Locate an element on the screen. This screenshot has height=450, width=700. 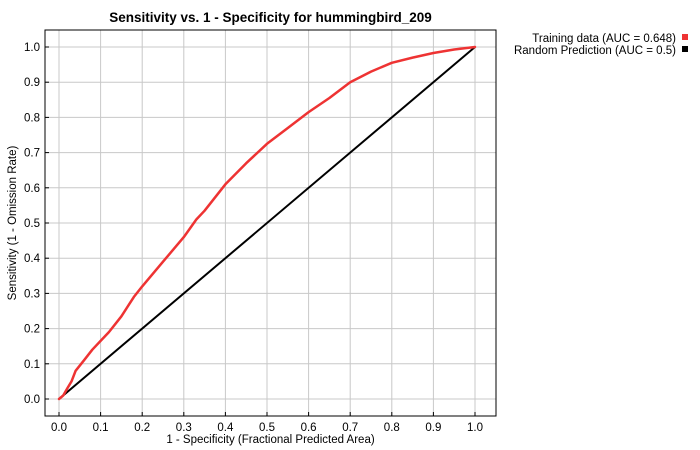
x-tick-label: 0.6 is located at coordinates (309, 428).